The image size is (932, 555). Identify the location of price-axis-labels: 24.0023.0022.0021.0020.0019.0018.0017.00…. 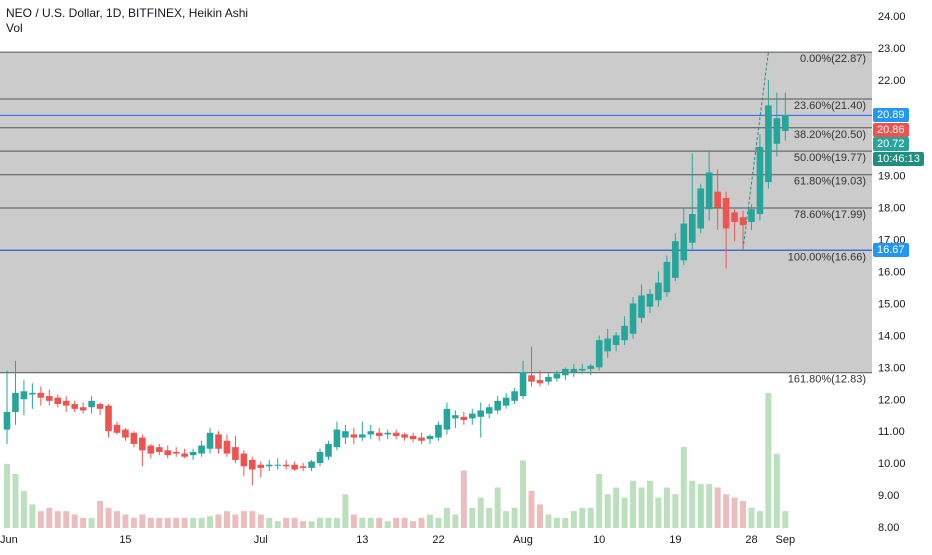
(892, 272).